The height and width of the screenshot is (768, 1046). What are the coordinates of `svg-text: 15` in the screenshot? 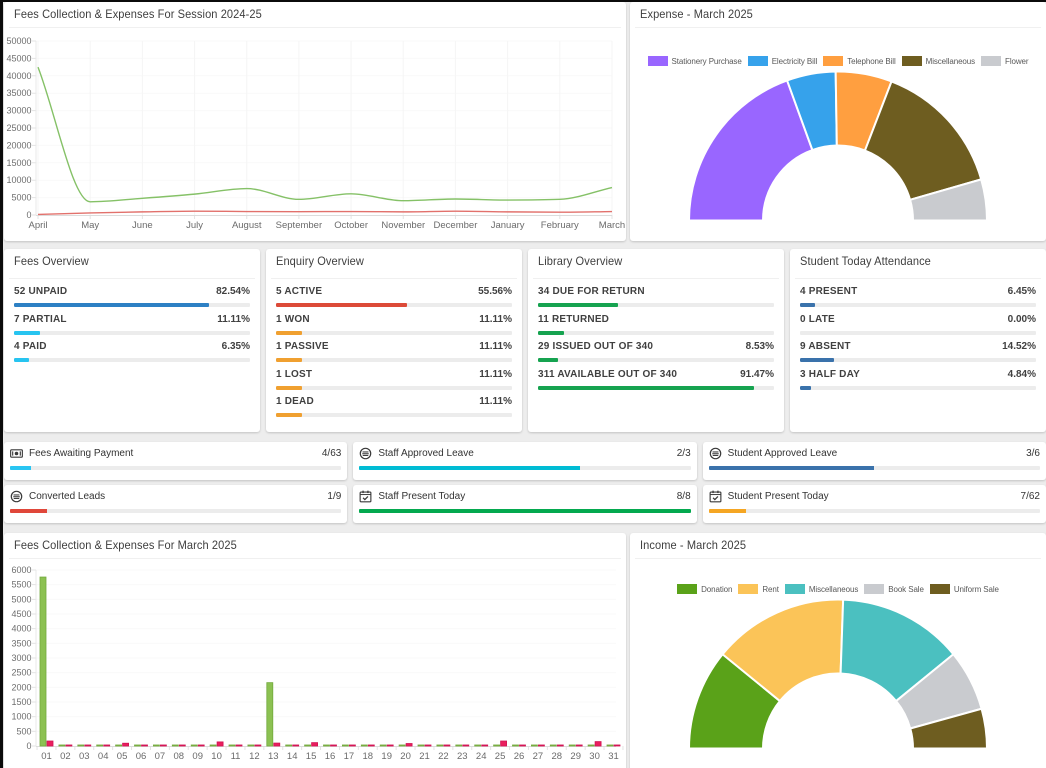 It's located at (311, 756).